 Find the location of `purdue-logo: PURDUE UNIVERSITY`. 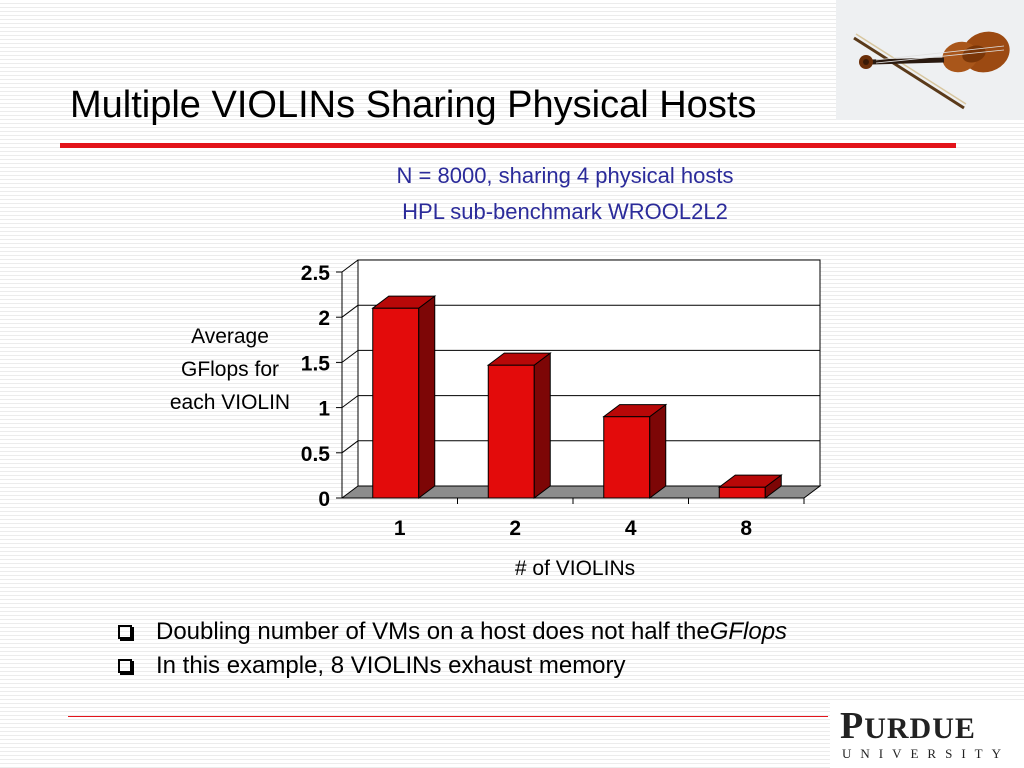

purdue-logo: PURDUE UNIVERSITY is located at coordinates (927, 734).